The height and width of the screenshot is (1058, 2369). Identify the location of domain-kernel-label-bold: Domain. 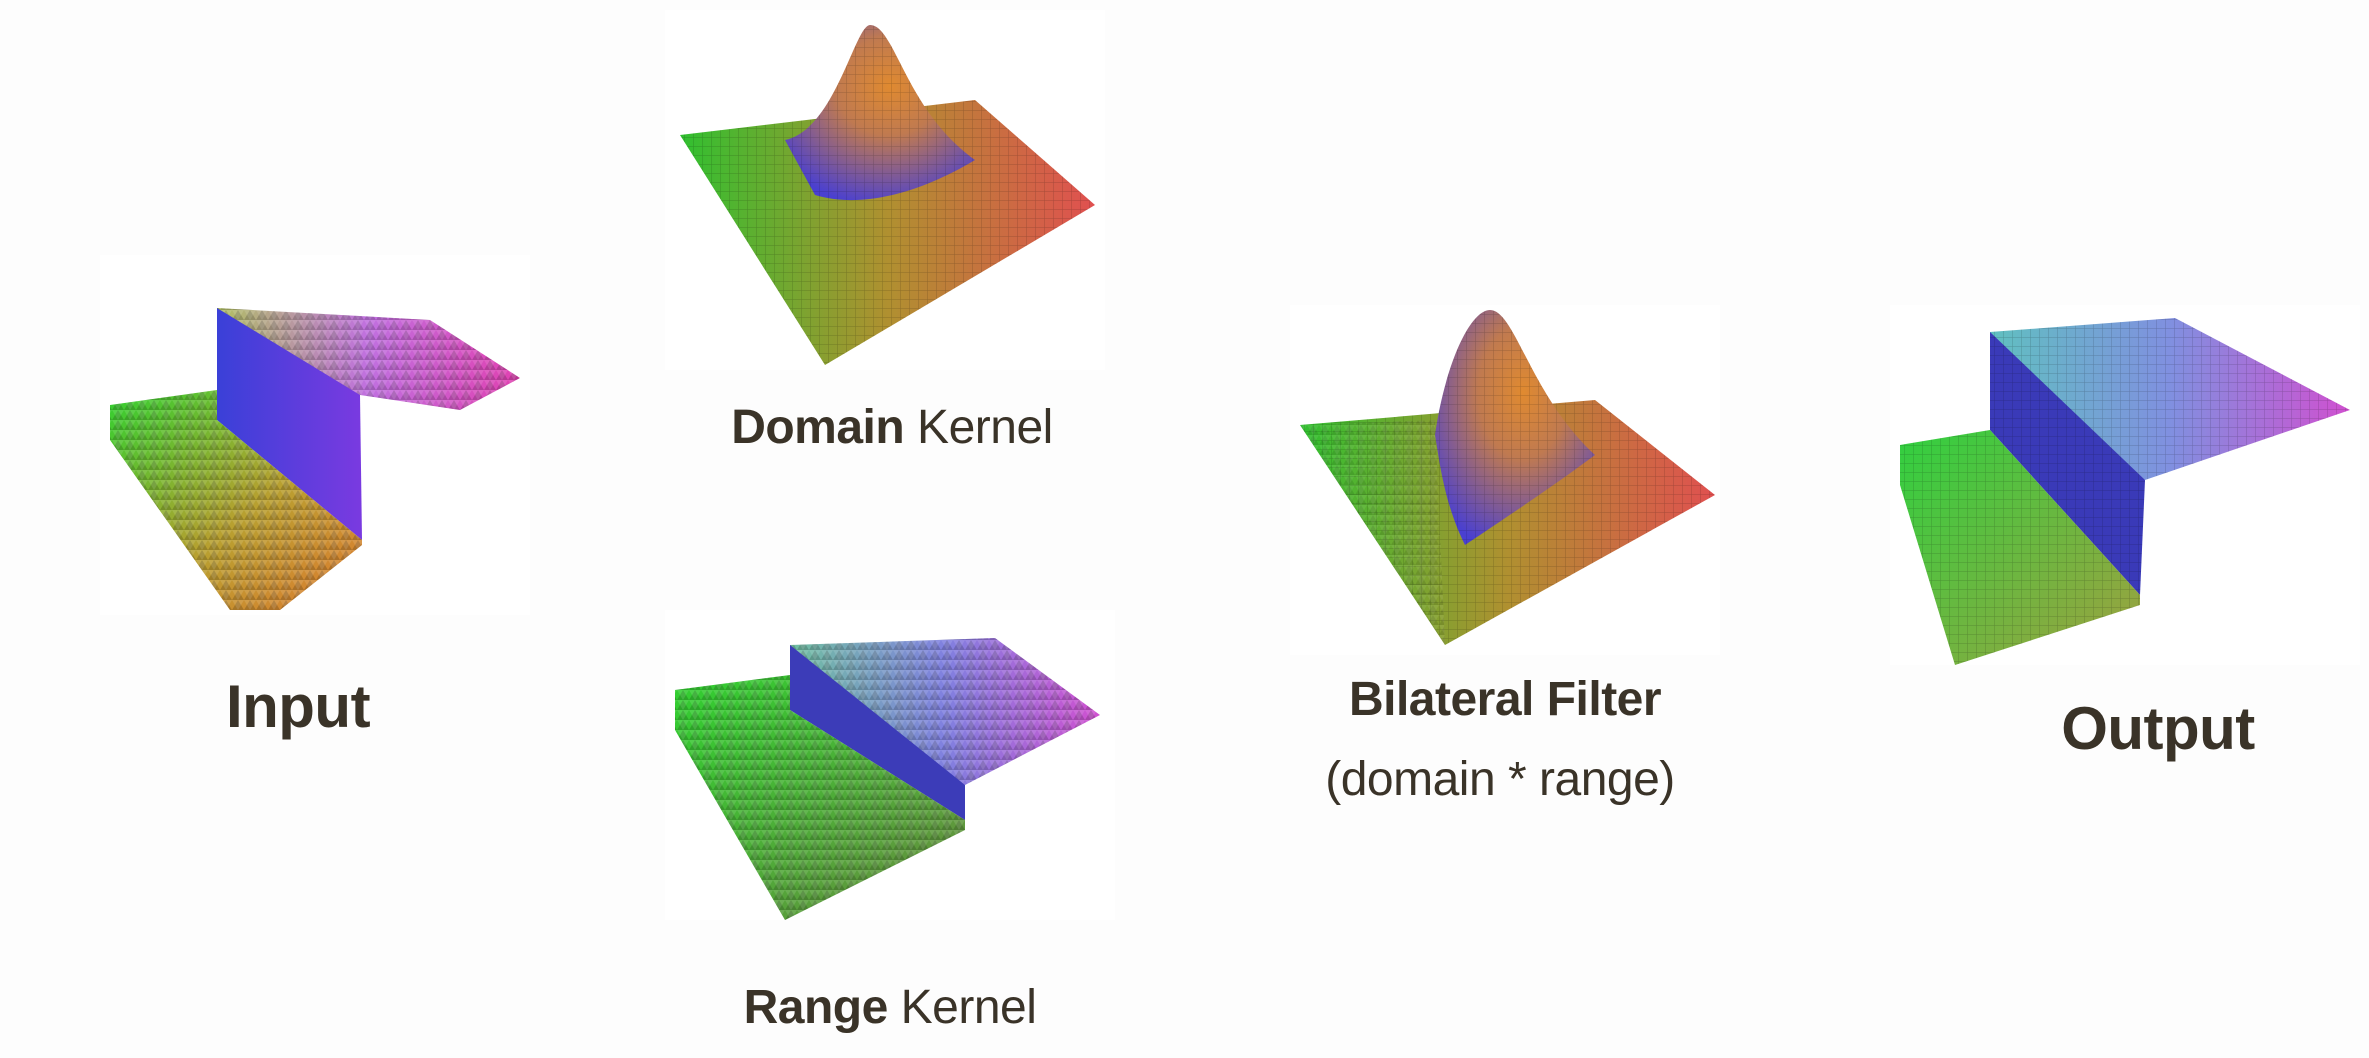
(818, 427).